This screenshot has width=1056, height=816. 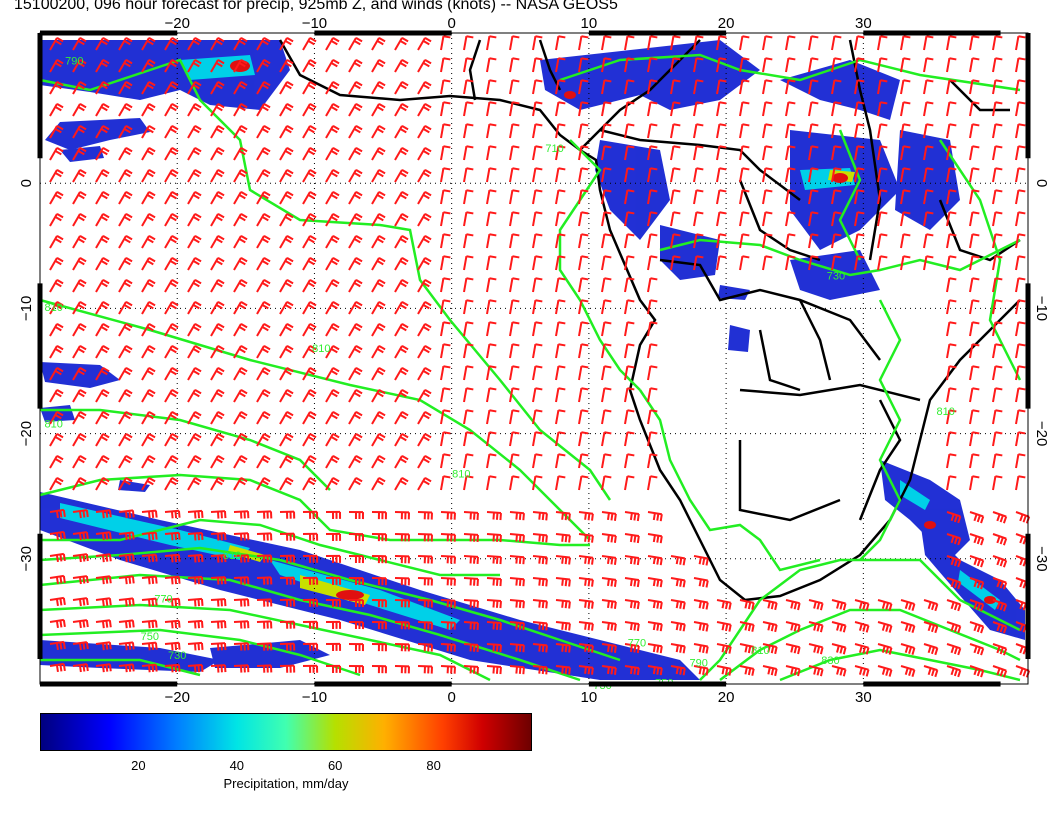 What do you see at coordinates (836, 277) in the screenshot?
I see `contour-label: 730` at bounding box center [836, 277].